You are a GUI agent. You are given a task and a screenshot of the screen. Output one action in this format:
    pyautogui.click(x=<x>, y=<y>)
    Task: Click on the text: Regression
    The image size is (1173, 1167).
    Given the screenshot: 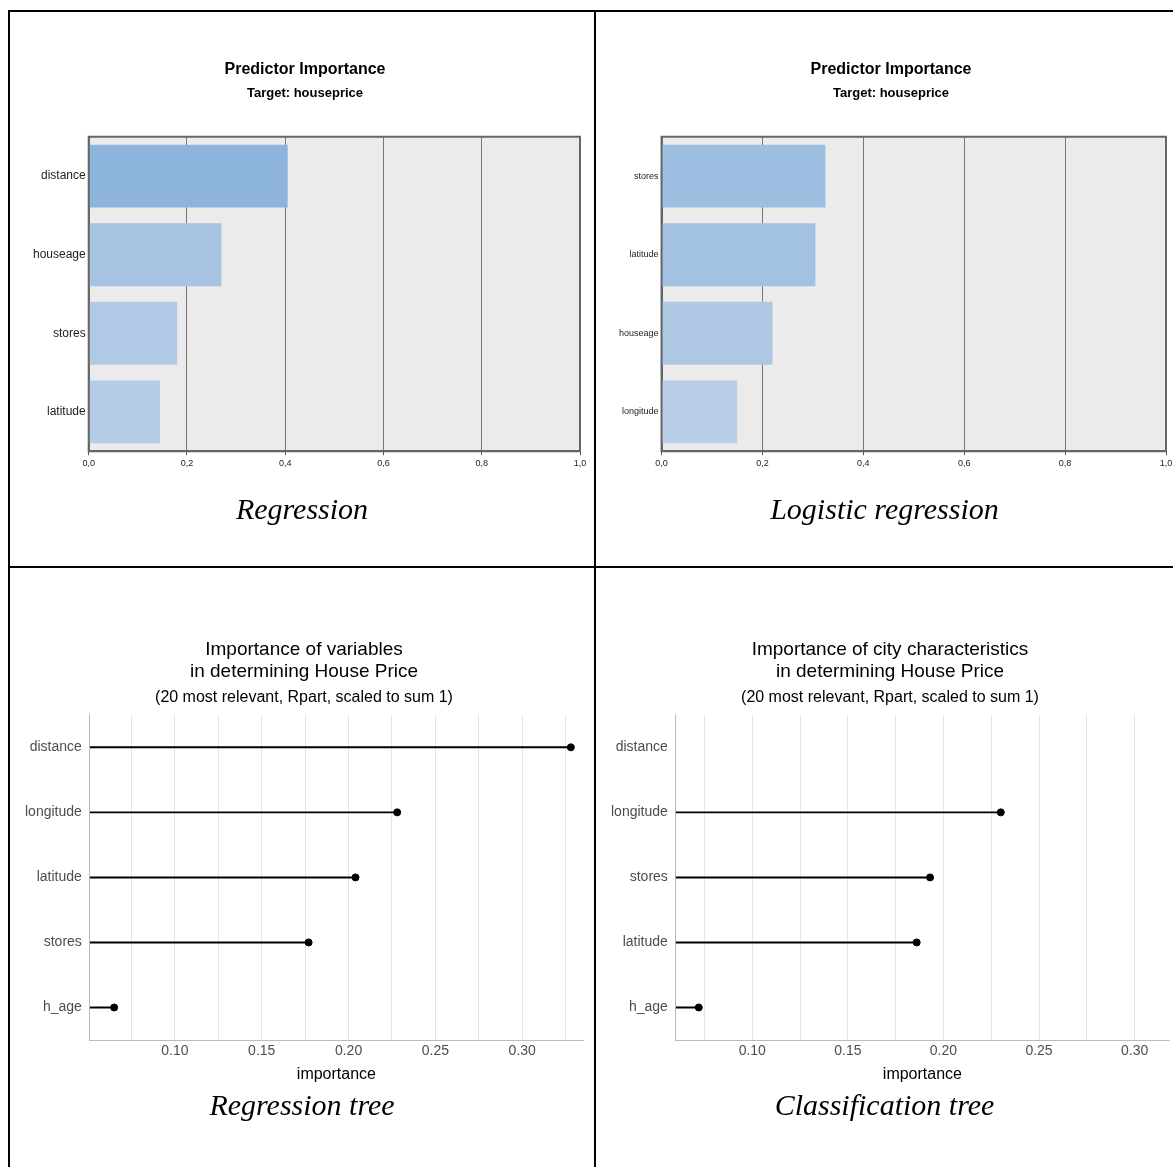 What is the action you would take?
    pyautogui.click(x=302, y=509)
    